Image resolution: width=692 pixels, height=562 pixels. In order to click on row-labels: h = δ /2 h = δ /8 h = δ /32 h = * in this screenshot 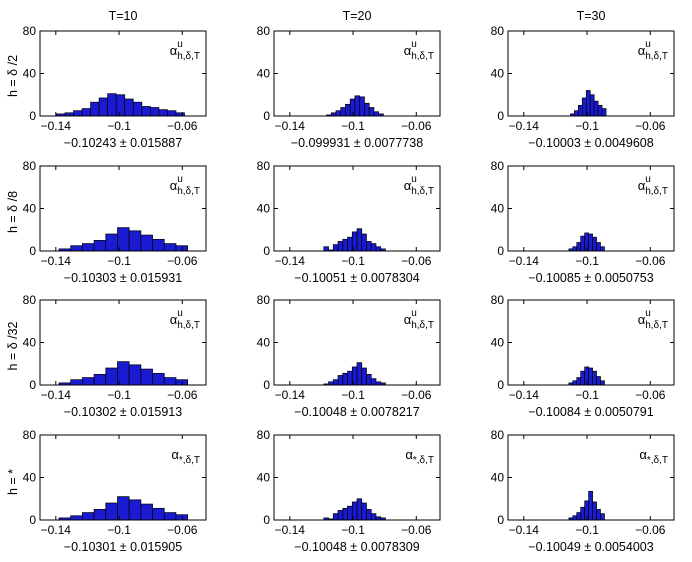, I will do `click(13, 275)`.